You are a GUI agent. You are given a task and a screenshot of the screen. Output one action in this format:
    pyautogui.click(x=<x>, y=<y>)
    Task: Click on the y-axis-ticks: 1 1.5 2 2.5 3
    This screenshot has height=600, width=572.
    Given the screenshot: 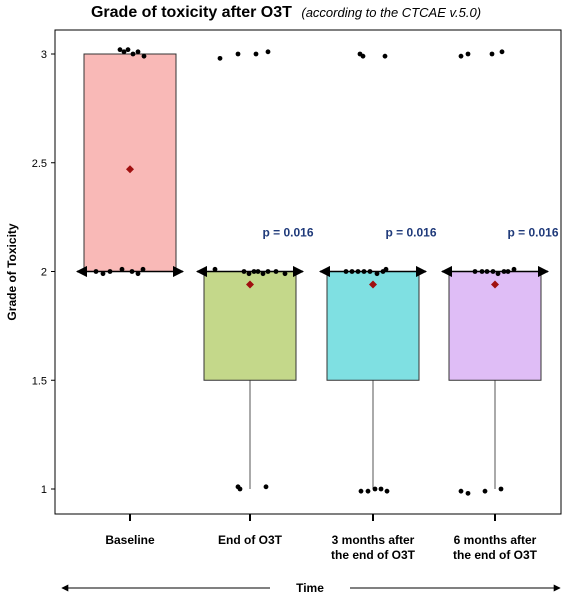 What is the action you would take?
    pyautogui.click(x=43, y=272)
    